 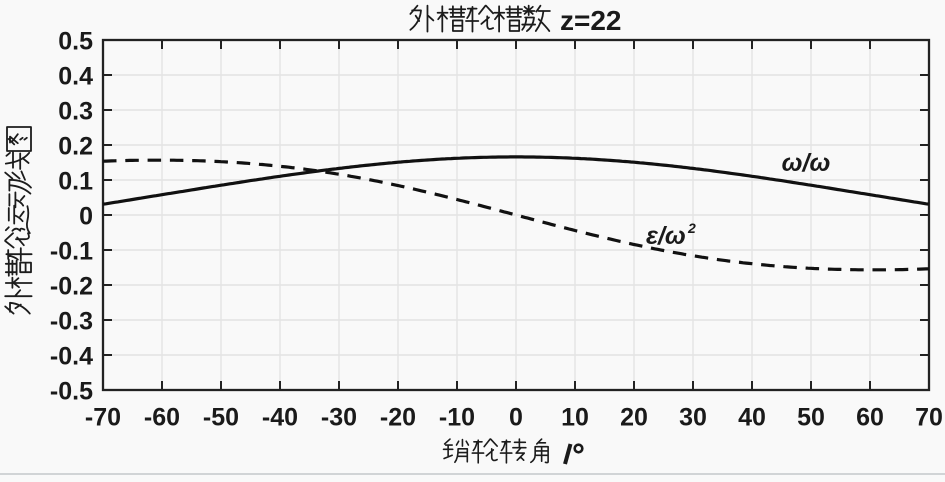 I want to click on svg-text: 50, so click(x=811, y=418).